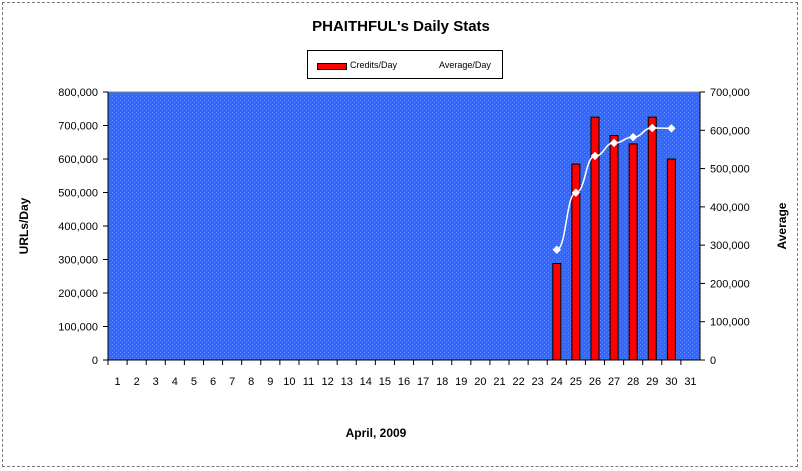  Describe the element at coordinates (117, 382) in the screenshot. I see `x-tick-label: 1` at that location.